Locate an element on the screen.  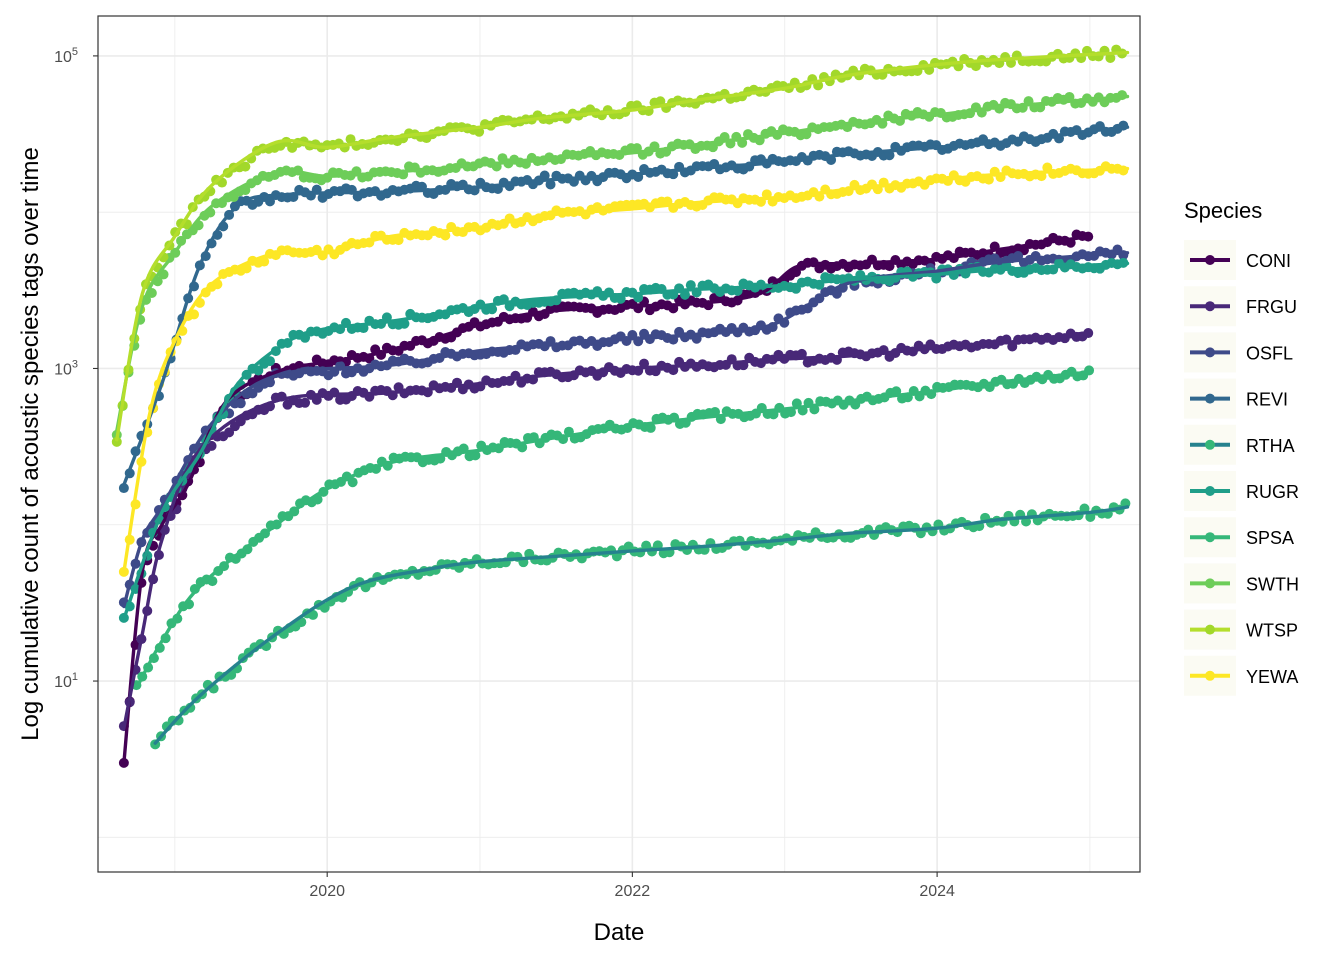
legend-item-swth: SWTH is located at coordinates (1241, 583).